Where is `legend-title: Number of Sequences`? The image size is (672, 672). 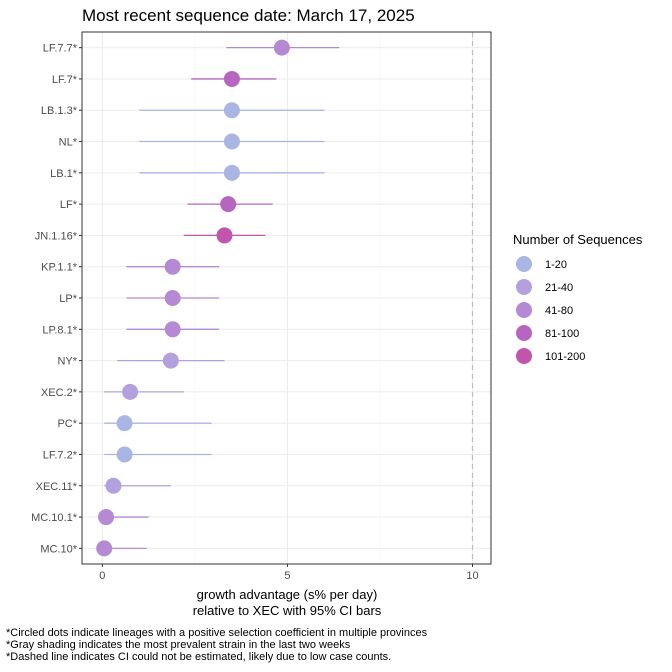 legend-title: Number of Sequences is located at coordinates (578, 239).